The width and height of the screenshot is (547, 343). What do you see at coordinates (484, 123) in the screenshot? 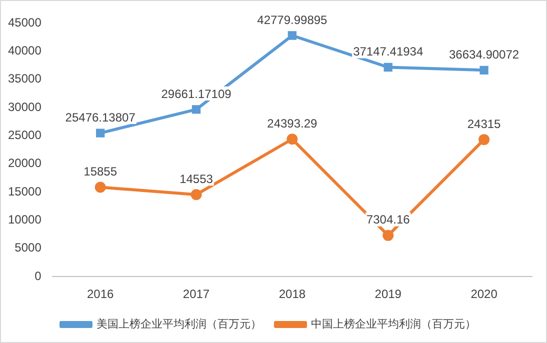
I see `data-label: 24315` at bounding box center [484, 123].